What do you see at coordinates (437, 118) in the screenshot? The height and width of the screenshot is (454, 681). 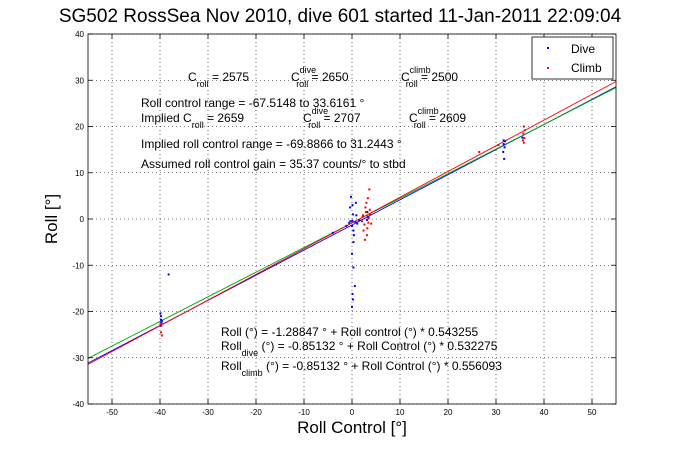 I see `annotation-implied-c-climb: Cclimb roll = 2609` at bounding box center [437, 118].